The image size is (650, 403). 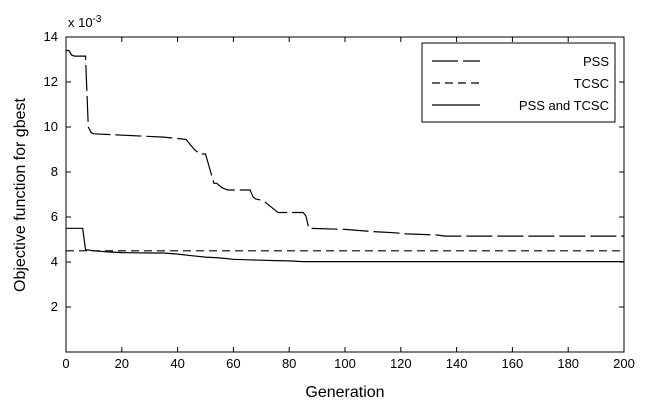 I want to click on x-tick-label: 0, so click(x=65, y=363).